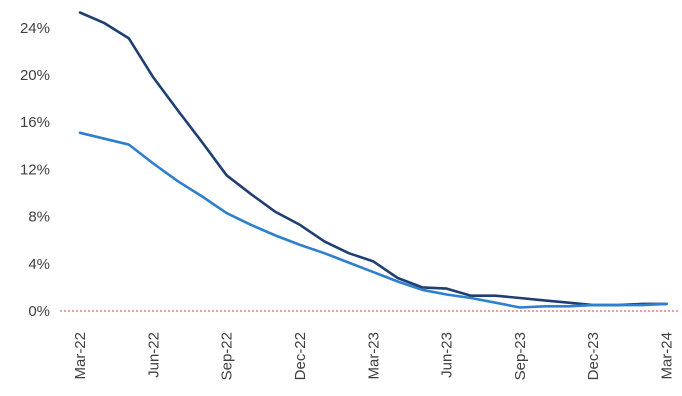  I want to click on y-tick-label: 24%, so click(35, 28).